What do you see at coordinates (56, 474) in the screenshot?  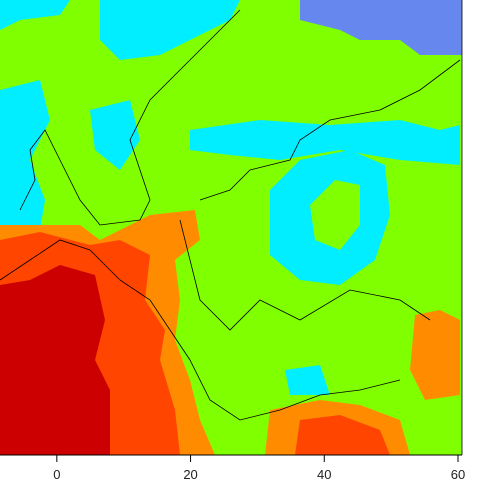 I see `x-tick-label: 0` at bounding box center [56, 474].